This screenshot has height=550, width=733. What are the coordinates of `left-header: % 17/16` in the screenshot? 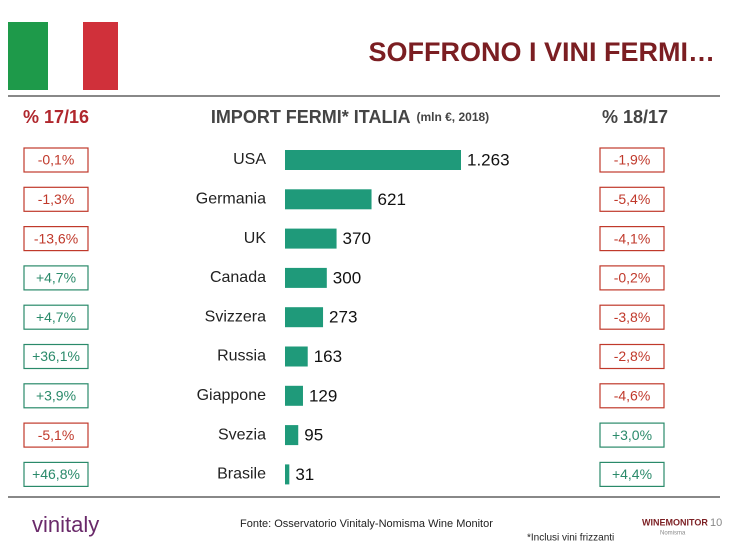 It's located at (56, 117).